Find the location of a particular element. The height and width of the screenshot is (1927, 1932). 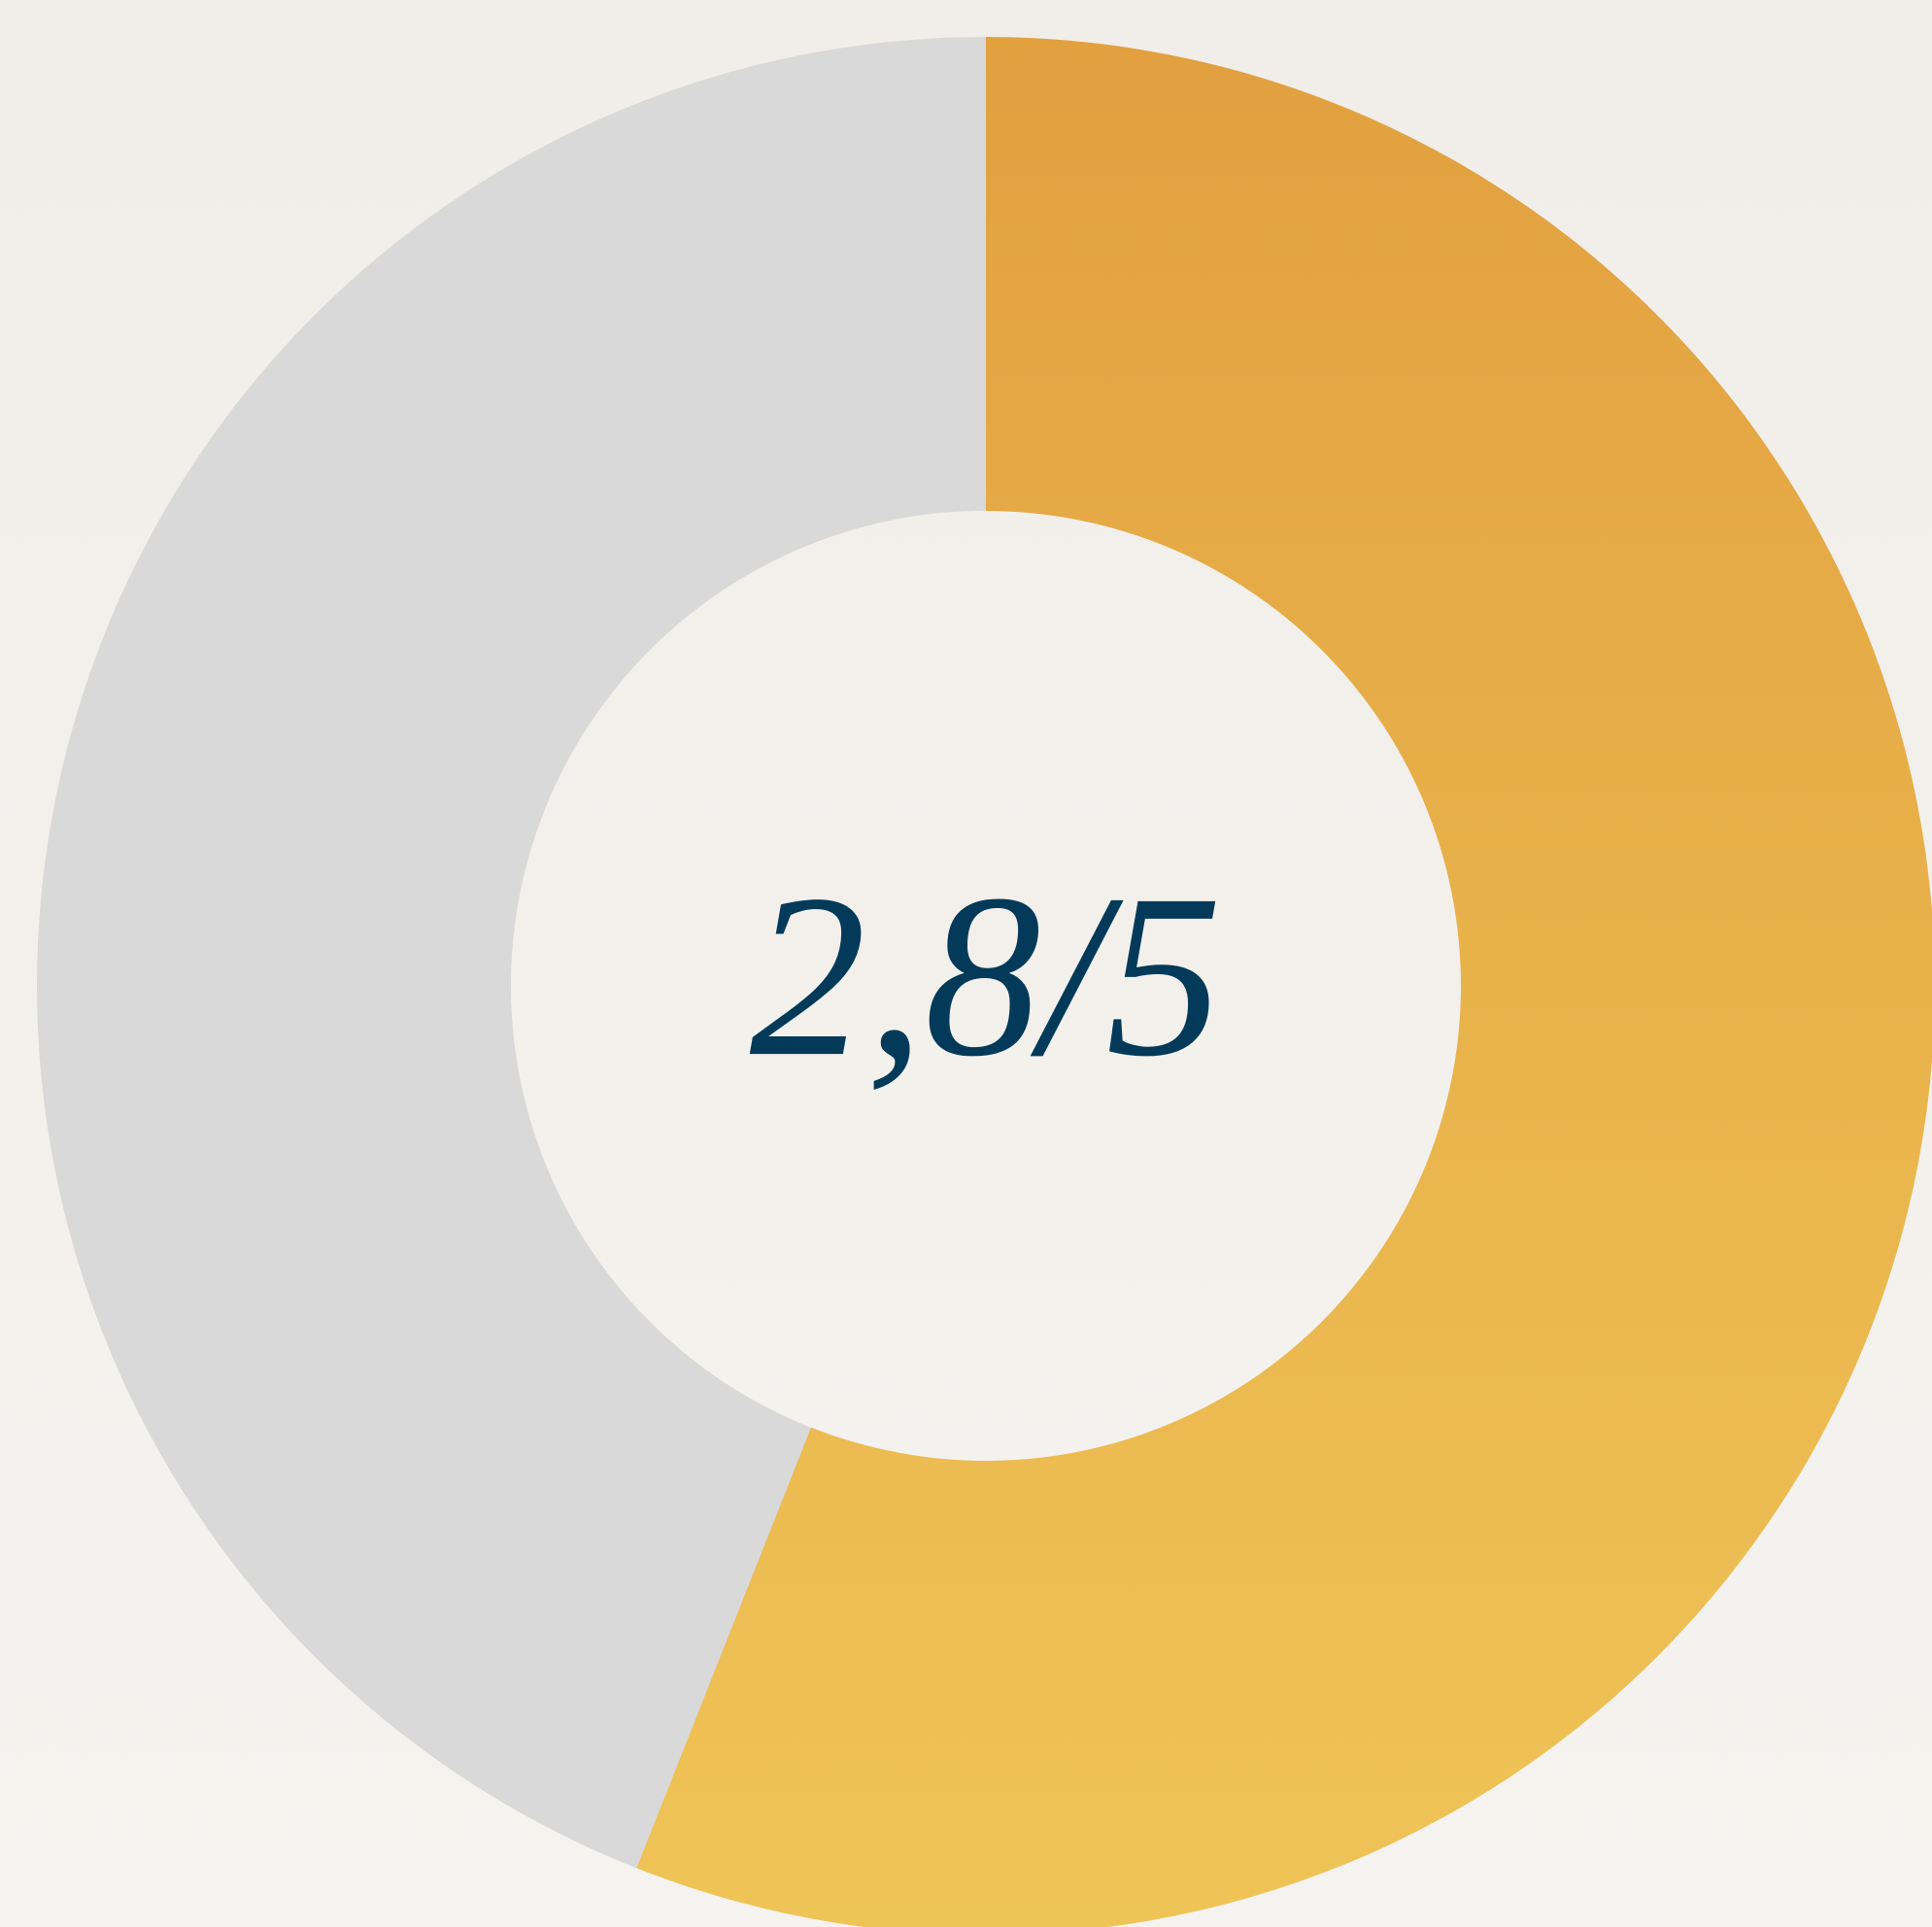

center-label: 2,8/5 is located at coordinates (986, 975).